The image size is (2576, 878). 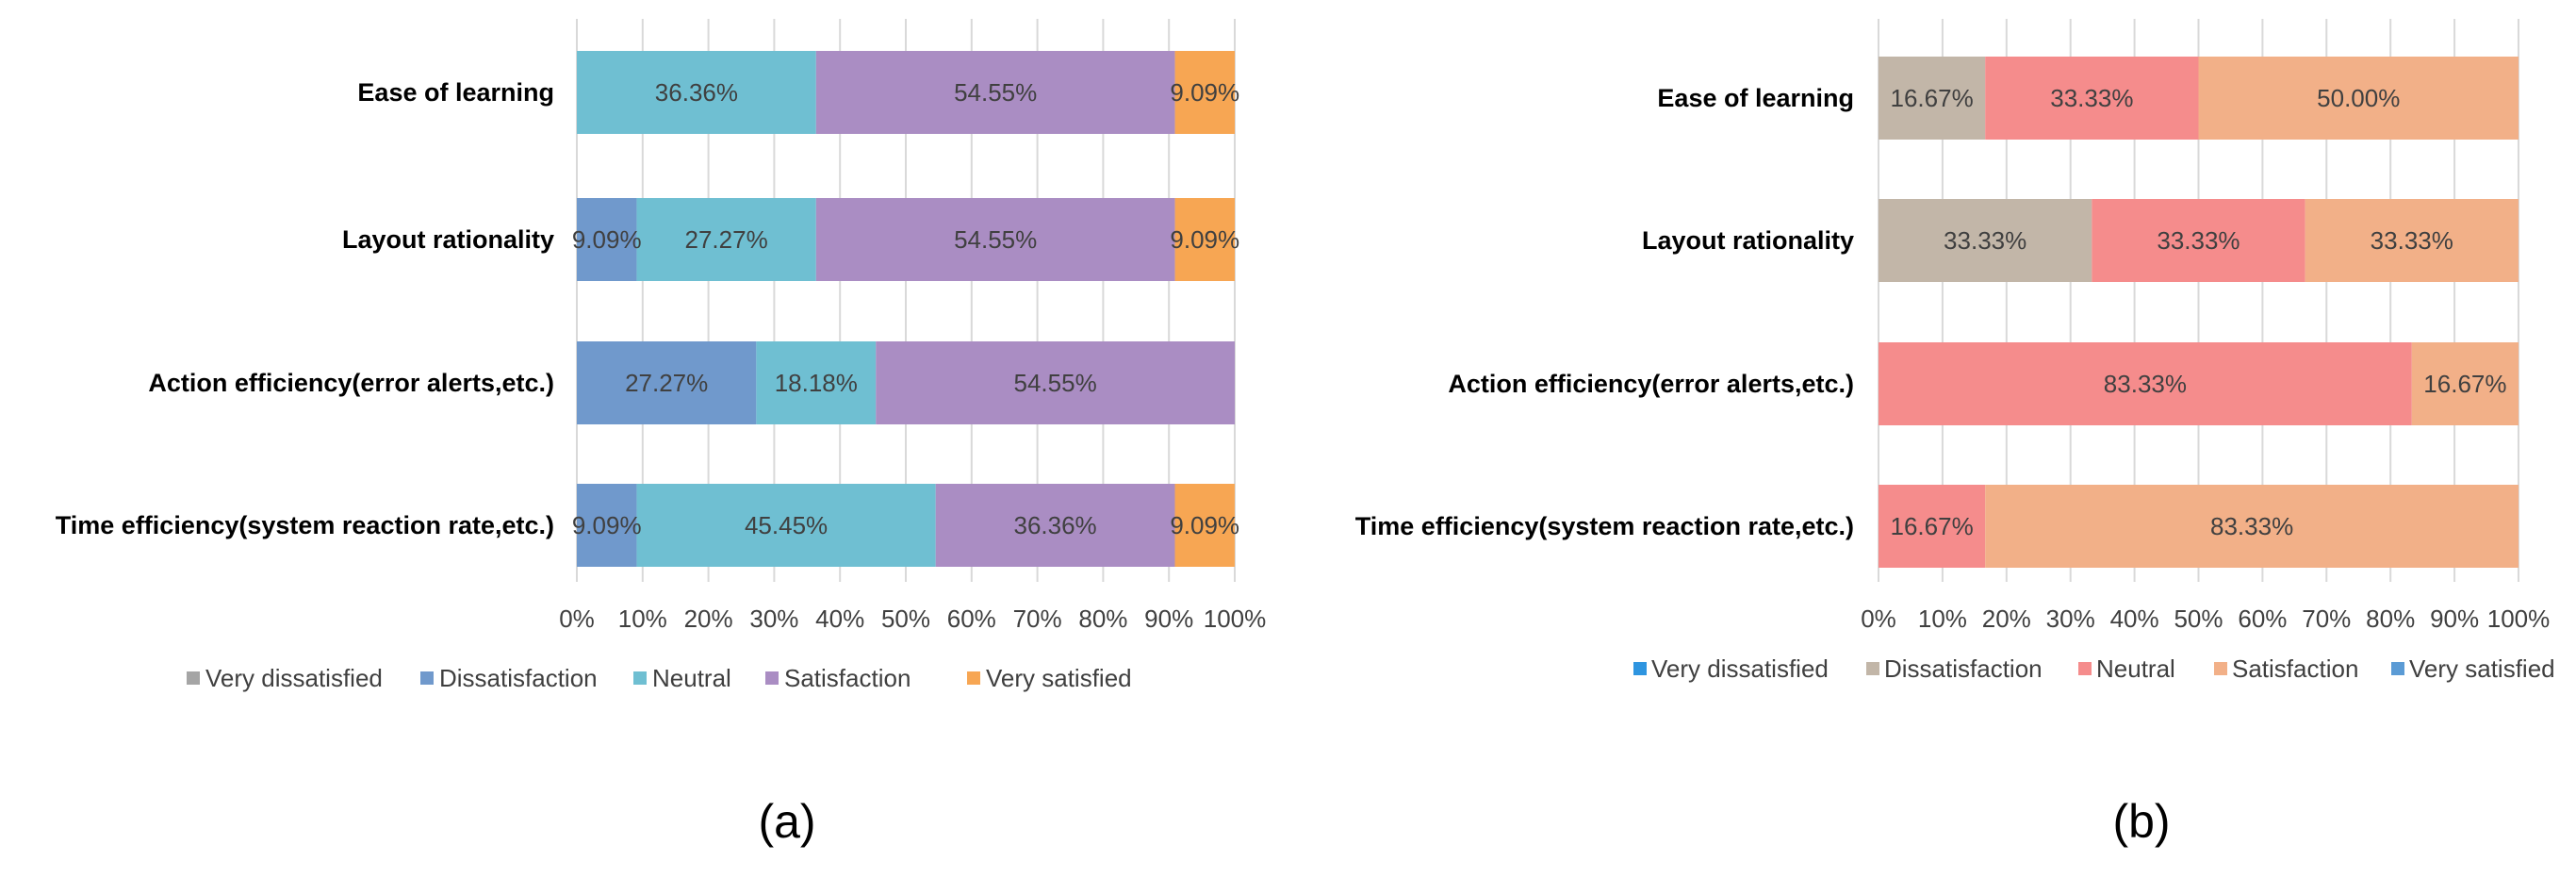 What do you see at coordinates (2141, 822) in the screenshot?
I see `panel-caption: (b)` at bounding box center [2141, 822].